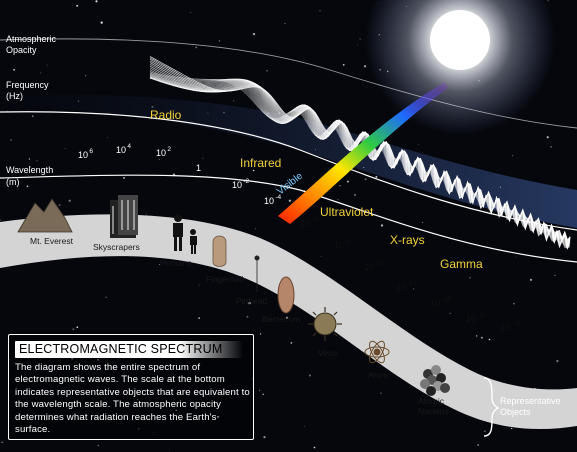  I want to click on visible-light-beam, so click(363, 153).